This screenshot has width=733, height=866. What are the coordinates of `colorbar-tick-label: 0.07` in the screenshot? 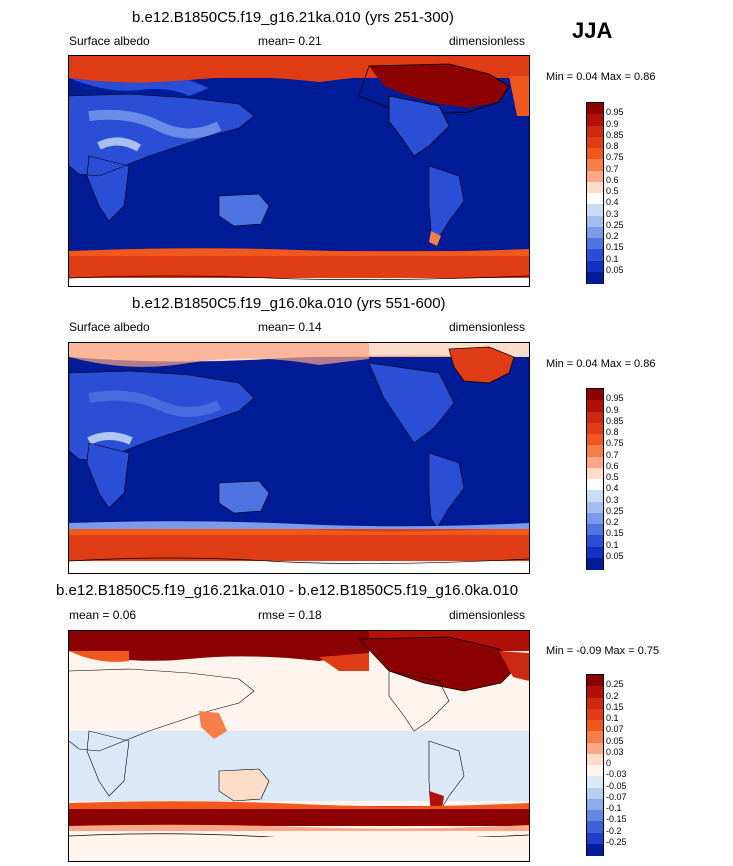 It's located at (615, 729).